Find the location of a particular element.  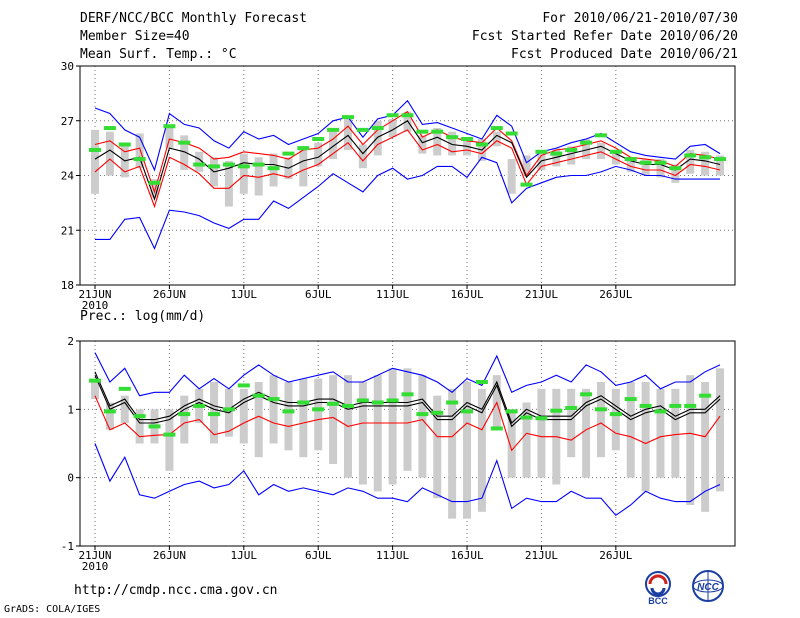

member-size-label: Member Size=40 is located at coordinates (135, 36).